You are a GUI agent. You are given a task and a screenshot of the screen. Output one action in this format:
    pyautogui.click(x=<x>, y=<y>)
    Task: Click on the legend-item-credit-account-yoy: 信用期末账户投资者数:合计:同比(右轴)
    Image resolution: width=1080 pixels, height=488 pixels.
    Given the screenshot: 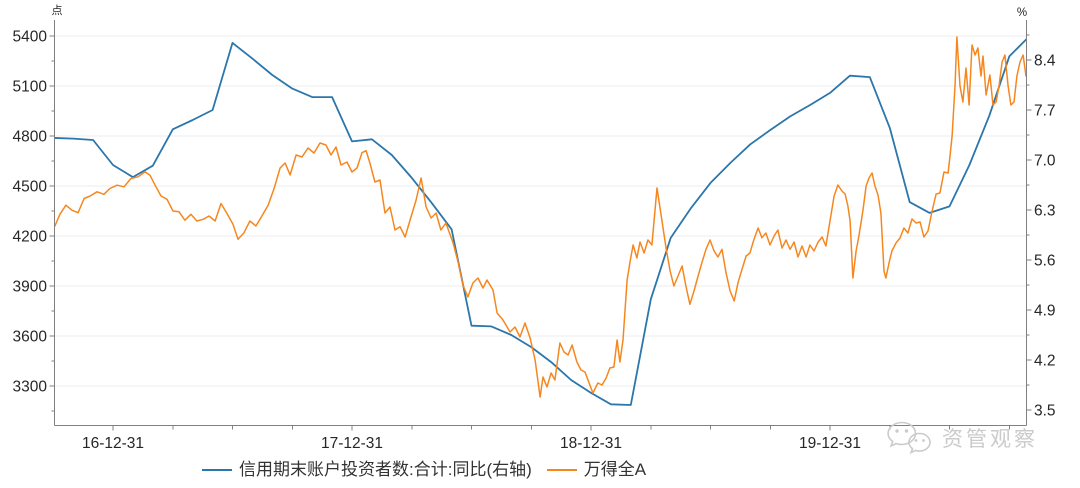 What is the action you would take?
    pyautogui.click(x=367, y=470)
    